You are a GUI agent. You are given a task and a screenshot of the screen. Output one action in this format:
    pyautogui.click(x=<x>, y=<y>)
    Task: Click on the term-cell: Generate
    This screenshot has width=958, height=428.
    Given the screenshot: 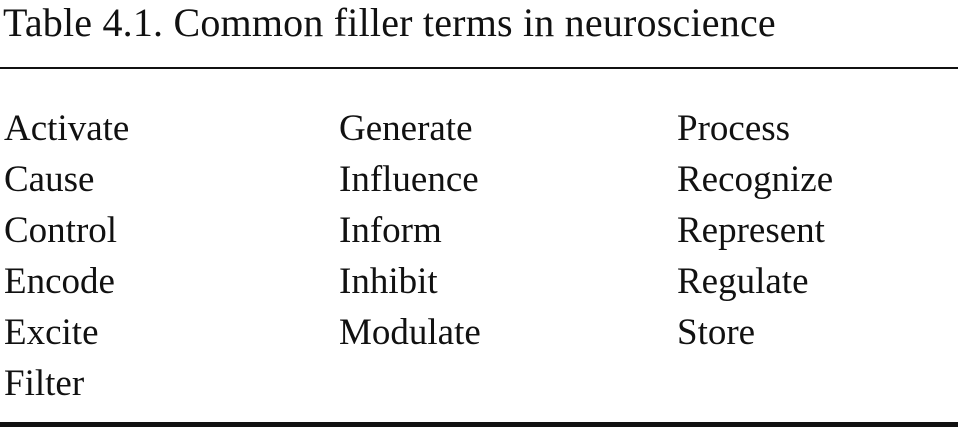 What is the action you would take?
    pyautogui.click(x=406, y=128)
    